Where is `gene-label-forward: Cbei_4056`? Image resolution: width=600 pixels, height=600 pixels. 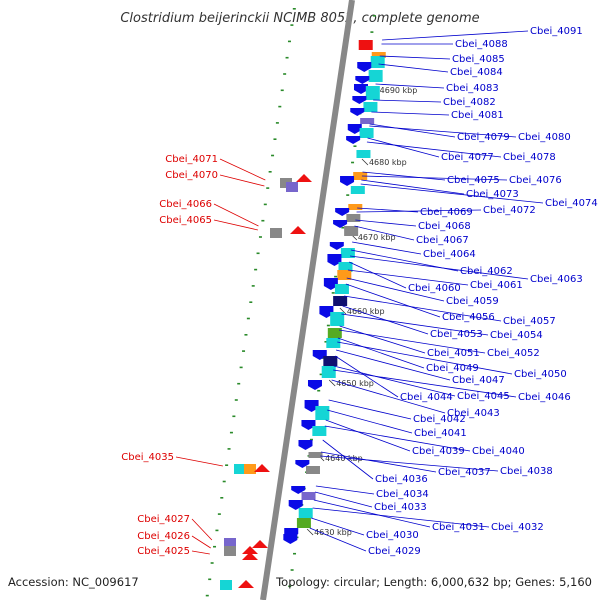
gene-label-forward: Cbei_4056 is located at coordinates (468, 317).